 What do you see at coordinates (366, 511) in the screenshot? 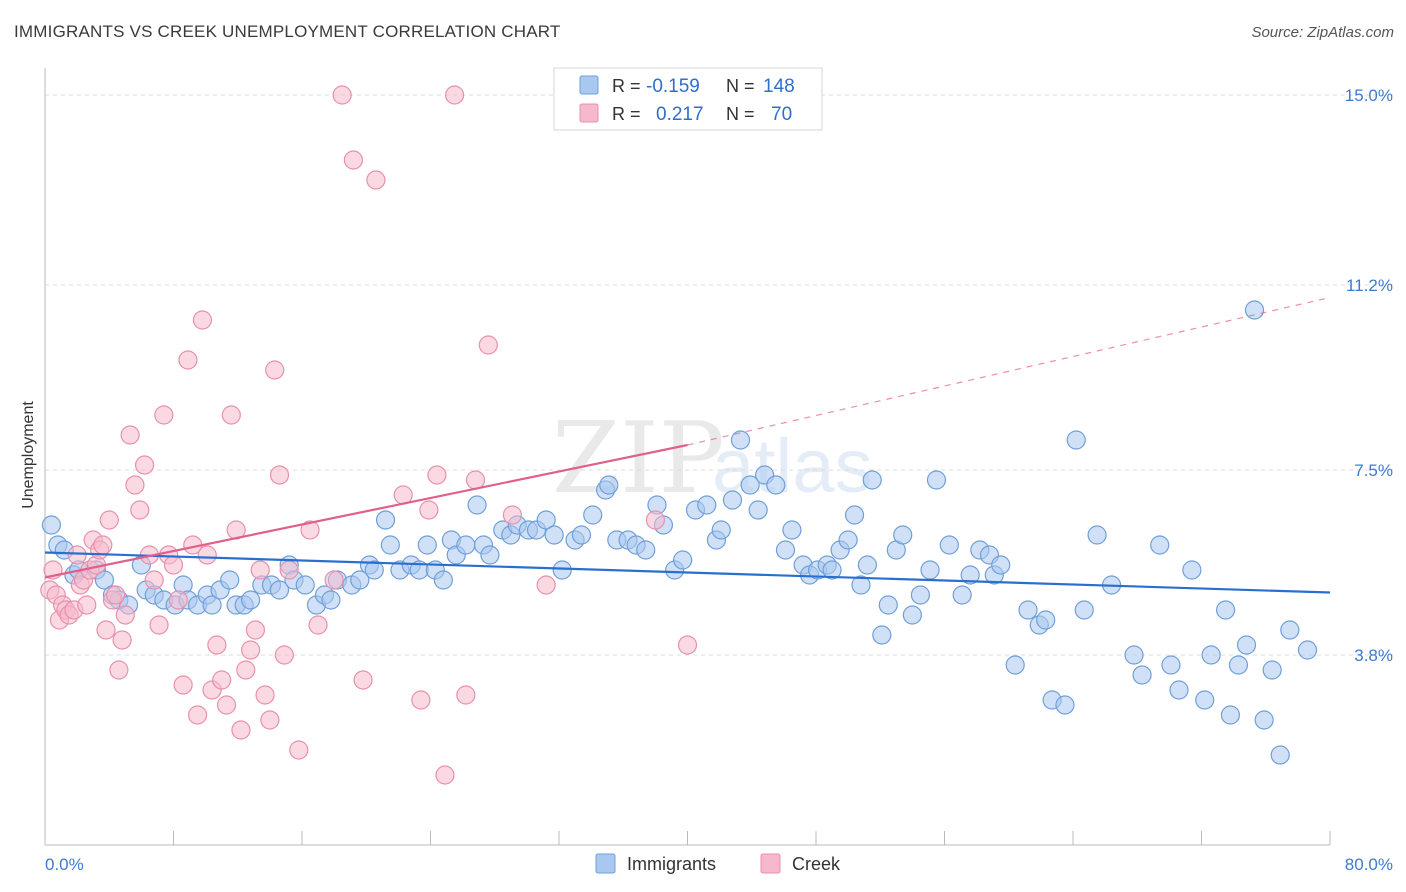
I see `creek-trend-line` at bounding box center [366, 511].